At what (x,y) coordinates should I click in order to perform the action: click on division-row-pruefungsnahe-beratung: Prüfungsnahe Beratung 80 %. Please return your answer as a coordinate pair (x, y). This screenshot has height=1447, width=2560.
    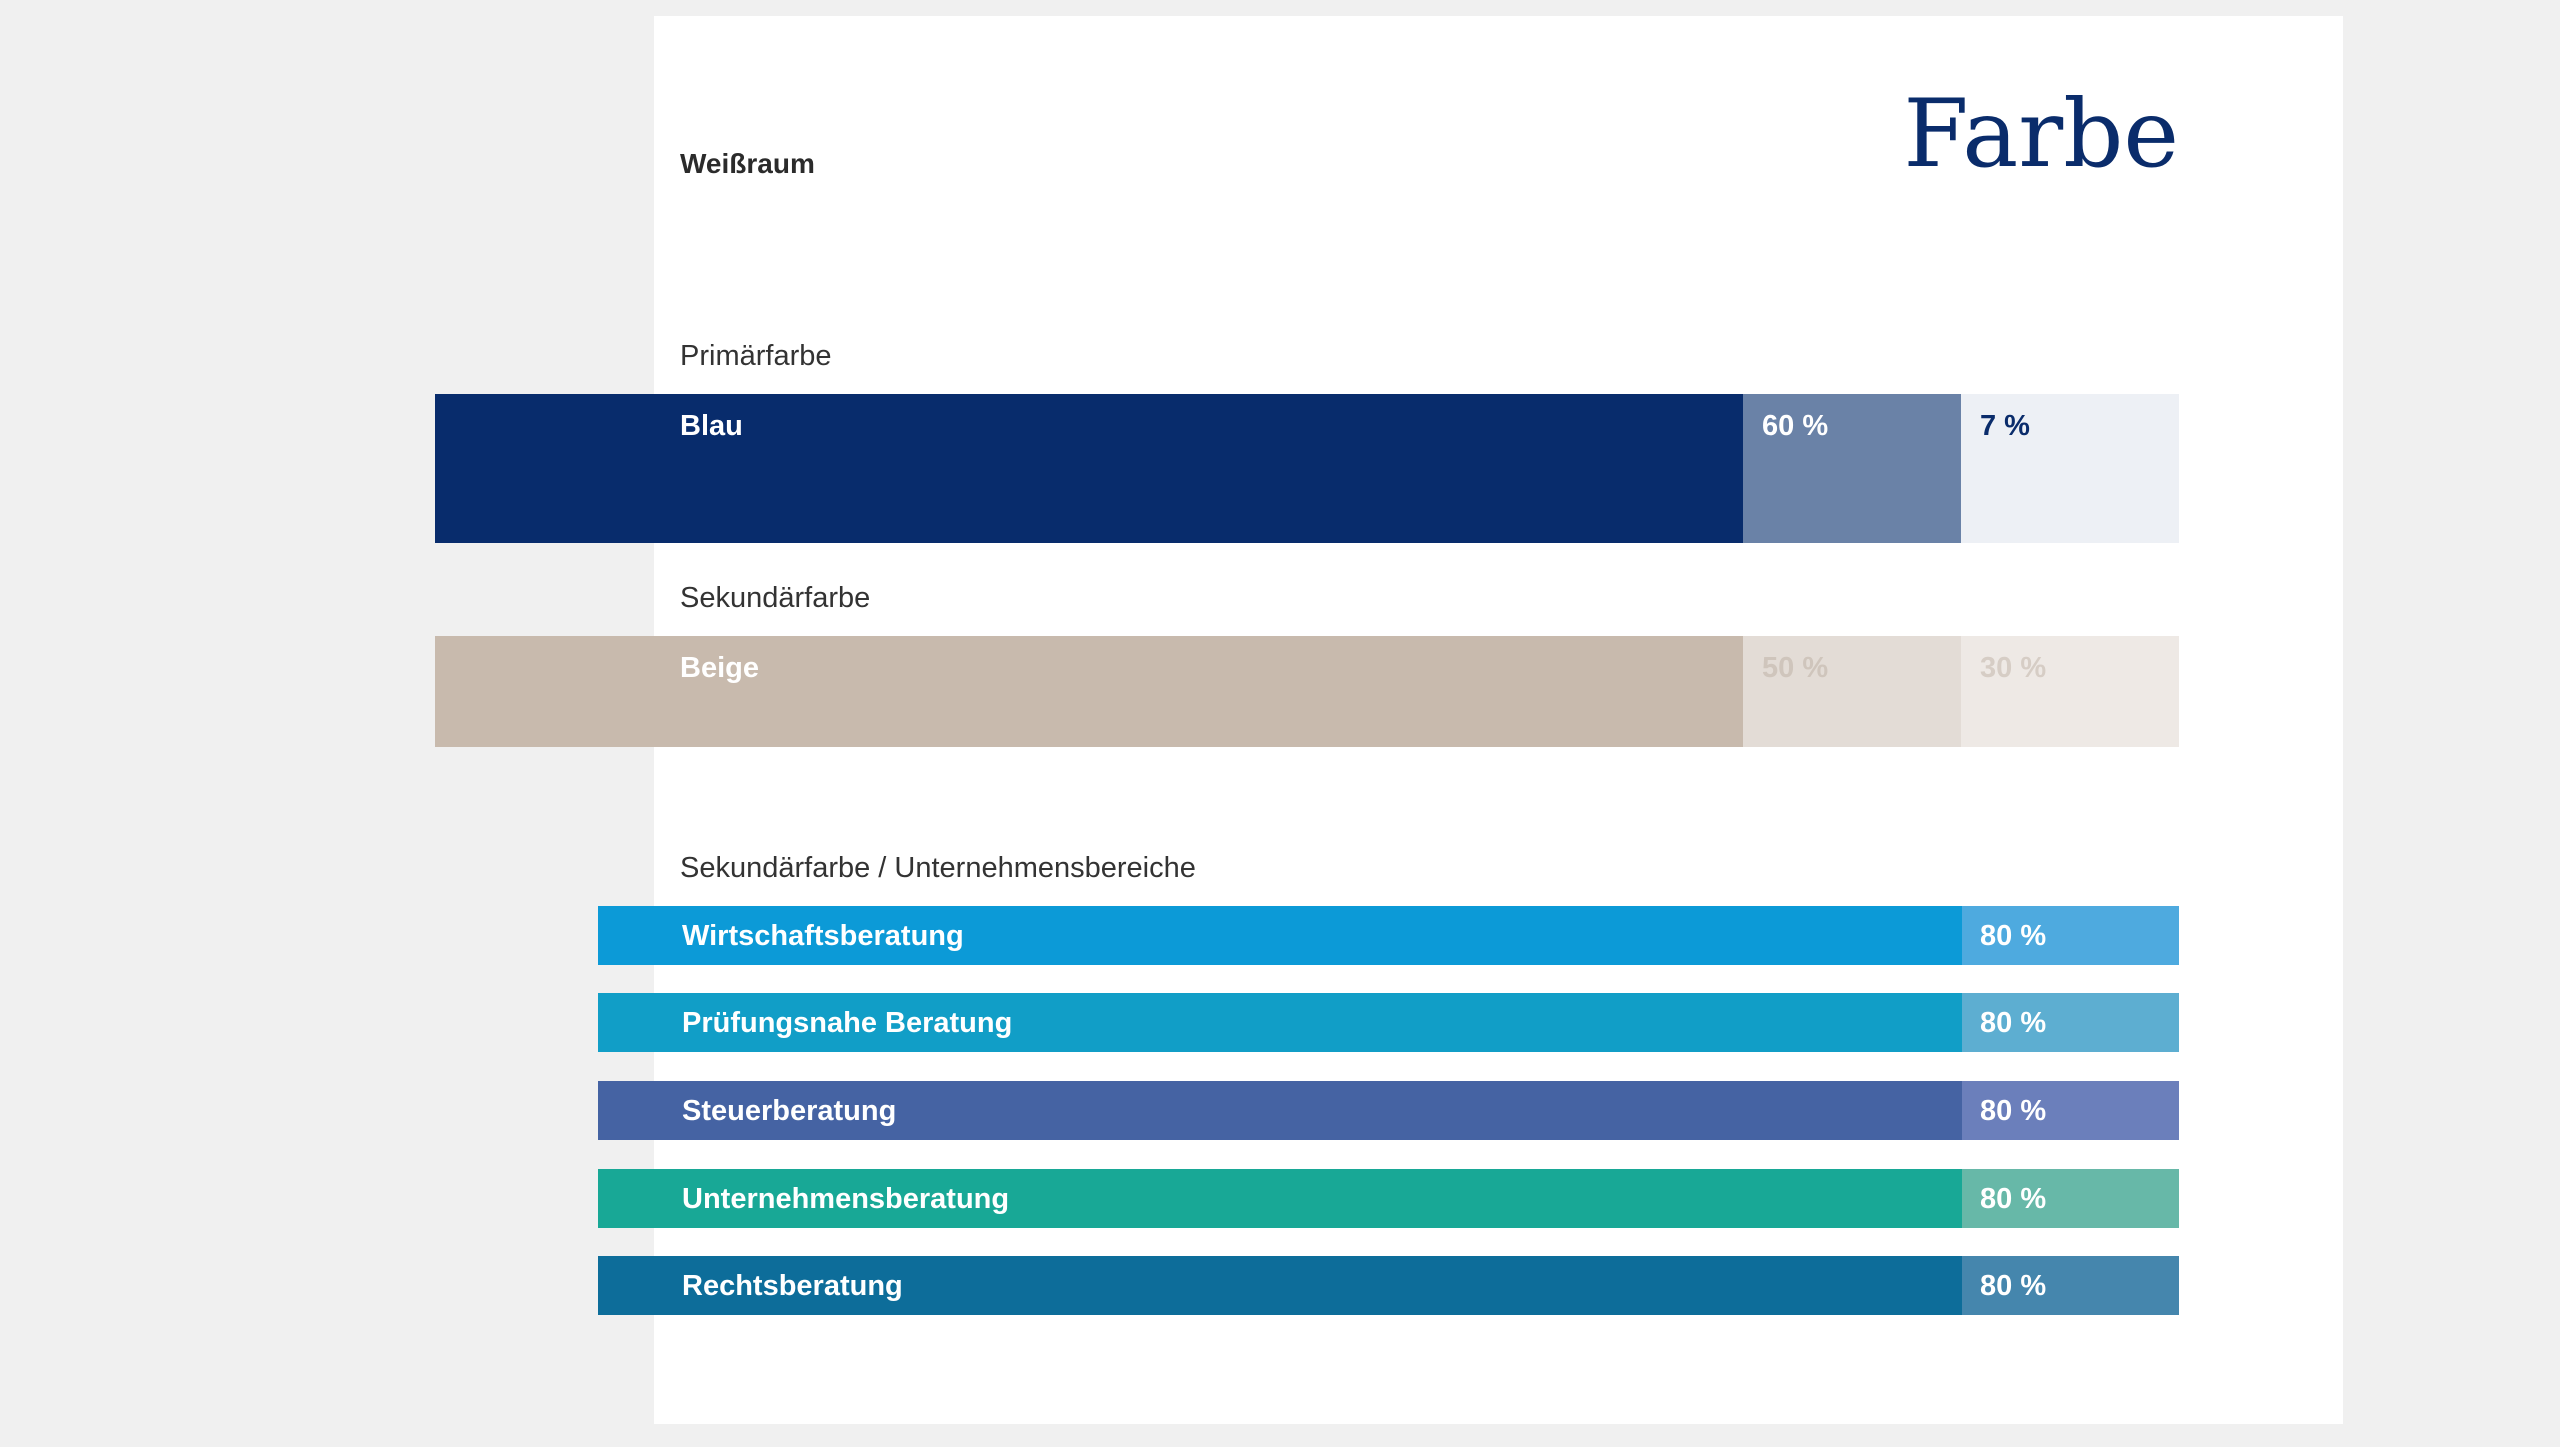
    Looking at the image, I should click on (1388, 1022).